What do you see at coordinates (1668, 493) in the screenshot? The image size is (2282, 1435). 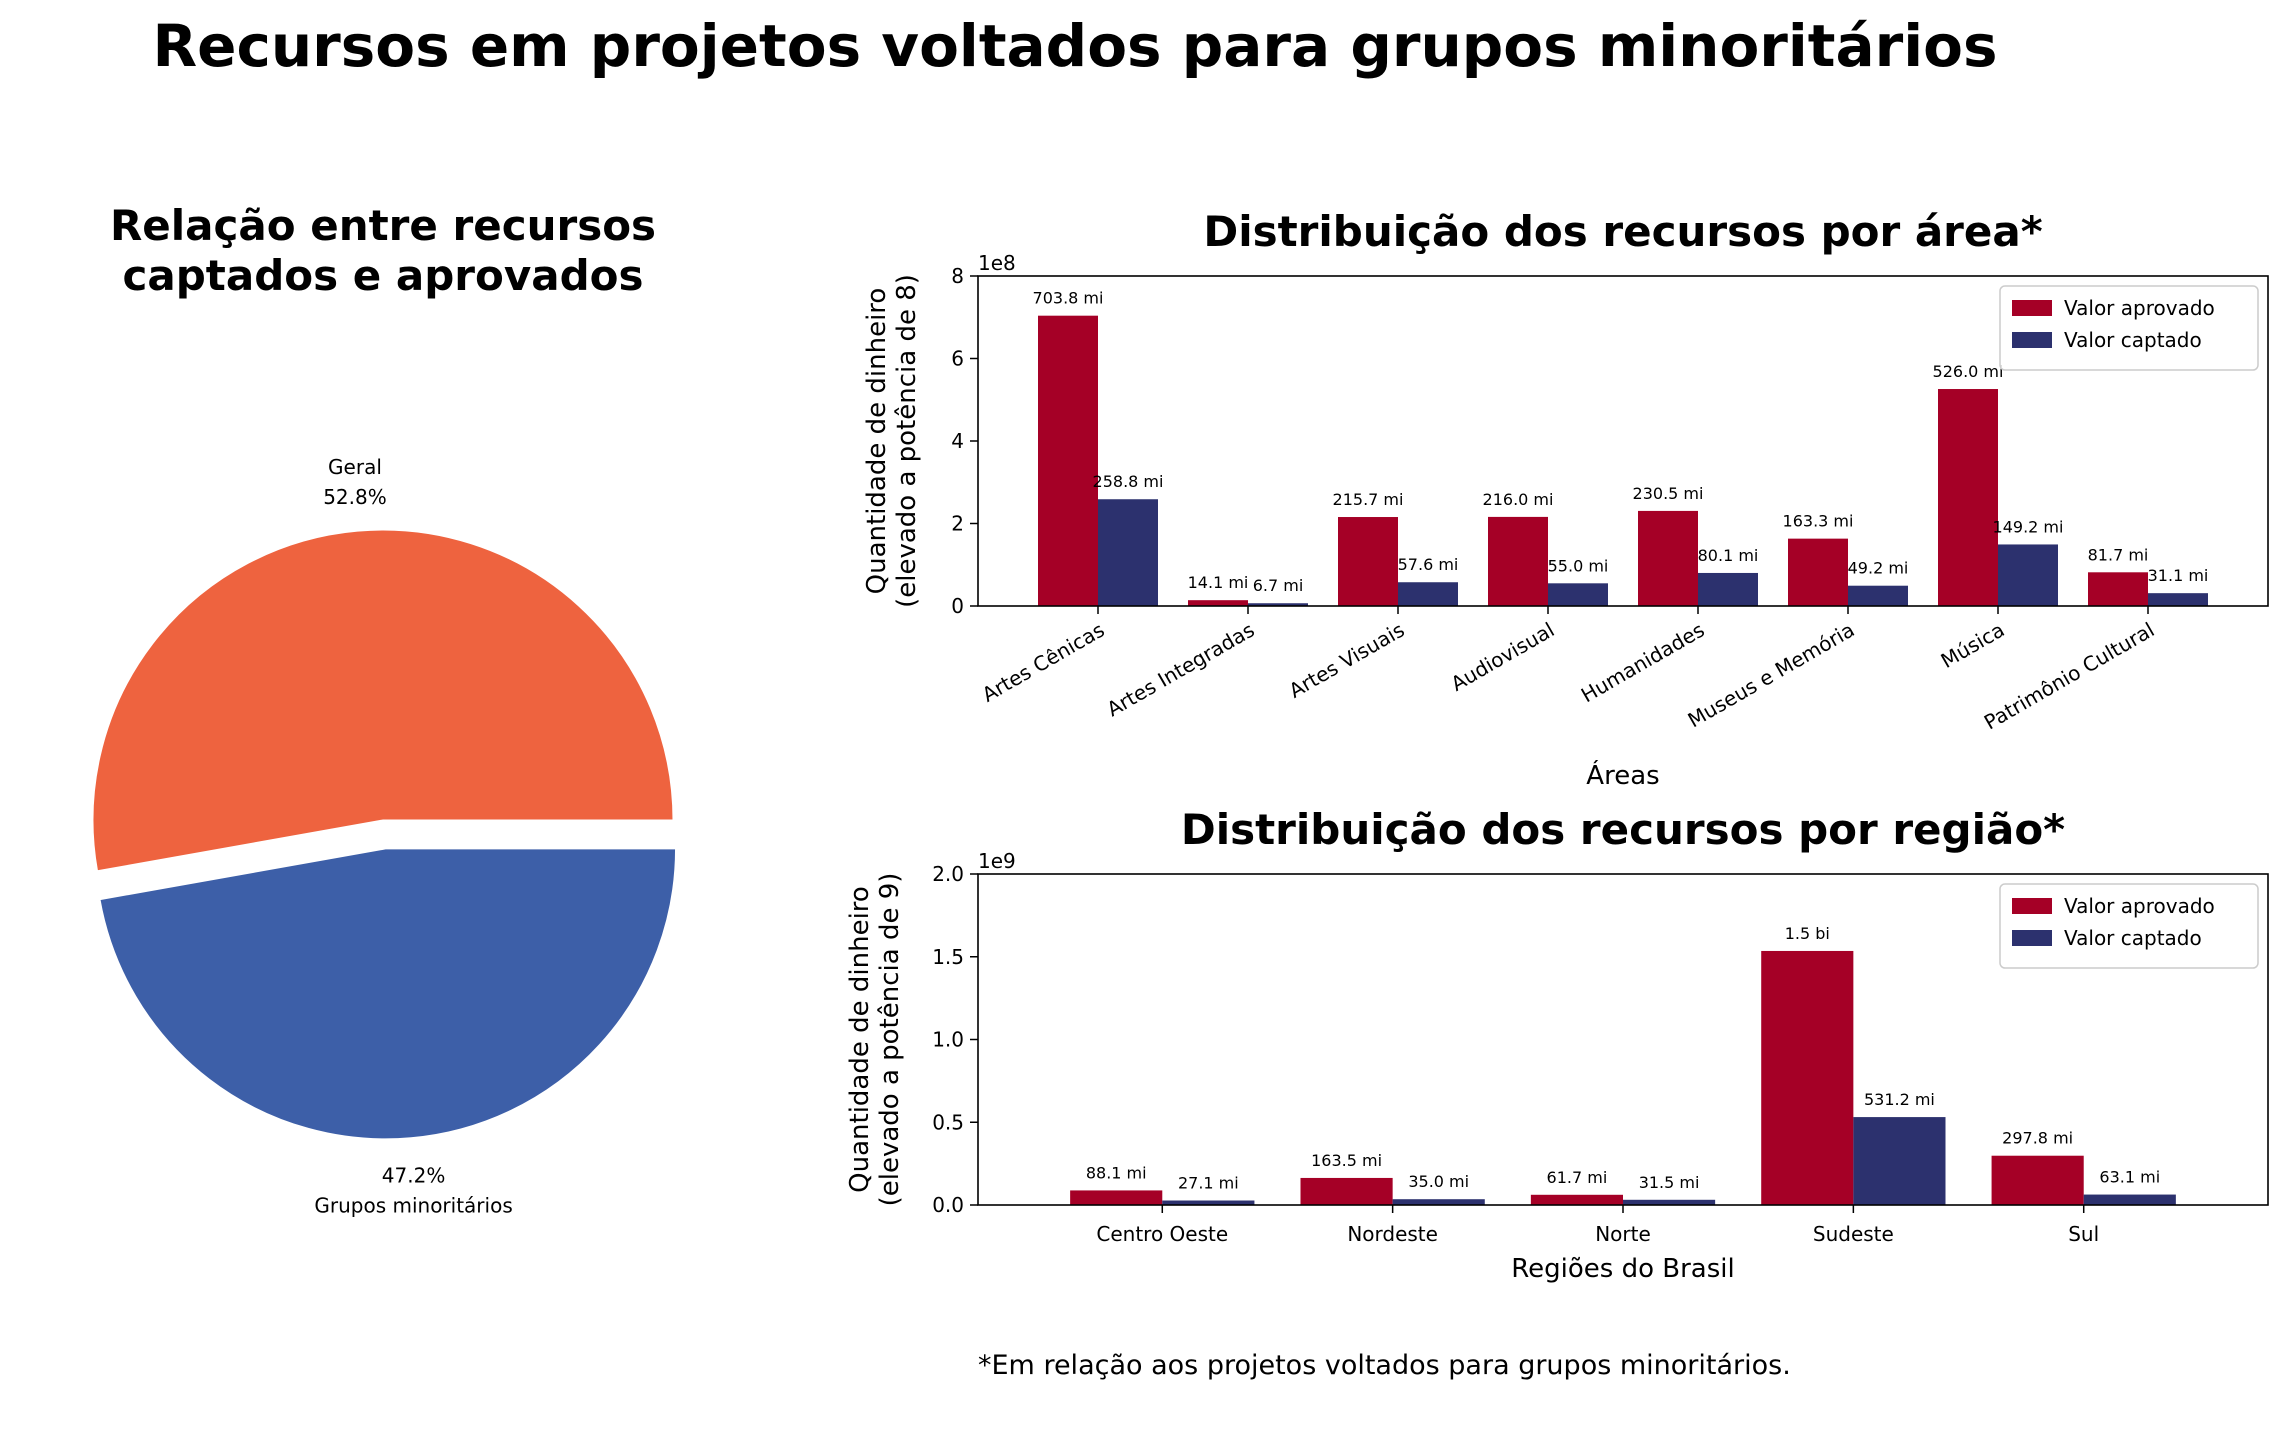 I see `bar-data-label: 230.5 mi` at bounding box center [1668, 493].